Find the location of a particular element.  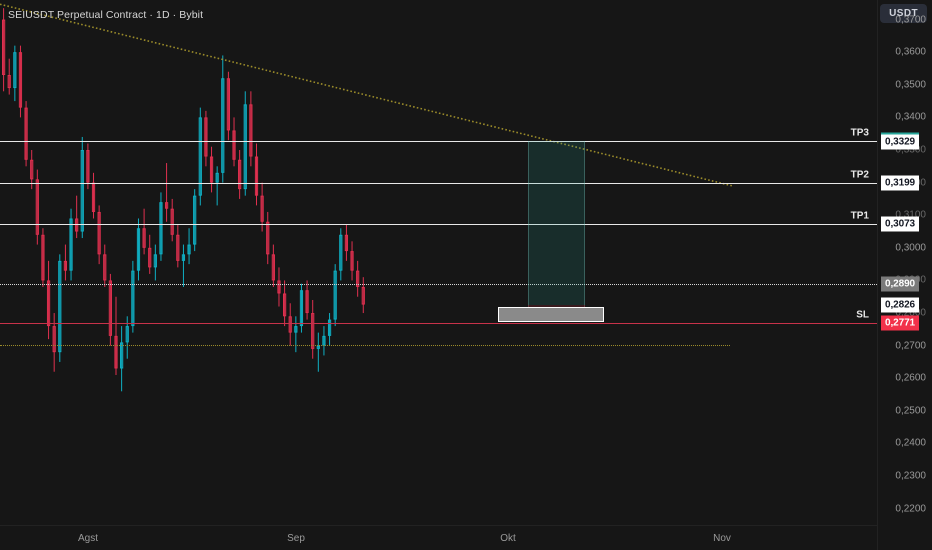

time-axis: Agst Sep Okt Nov is located at coordinates (438, 537).